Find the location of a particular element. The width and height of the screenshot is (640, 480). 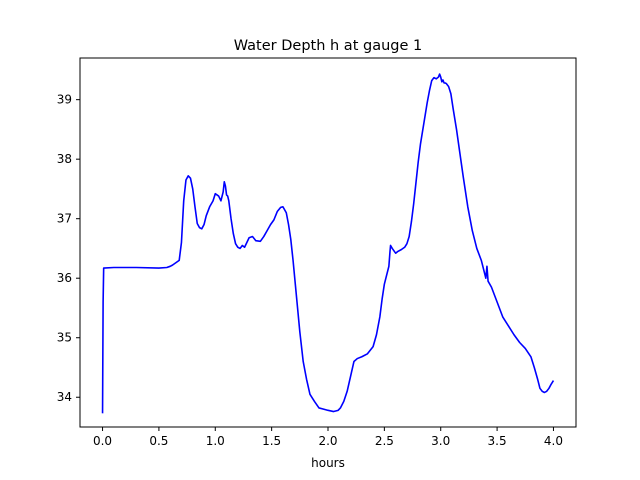

y-tick-label: 34 is located at coordinates (64, 397).